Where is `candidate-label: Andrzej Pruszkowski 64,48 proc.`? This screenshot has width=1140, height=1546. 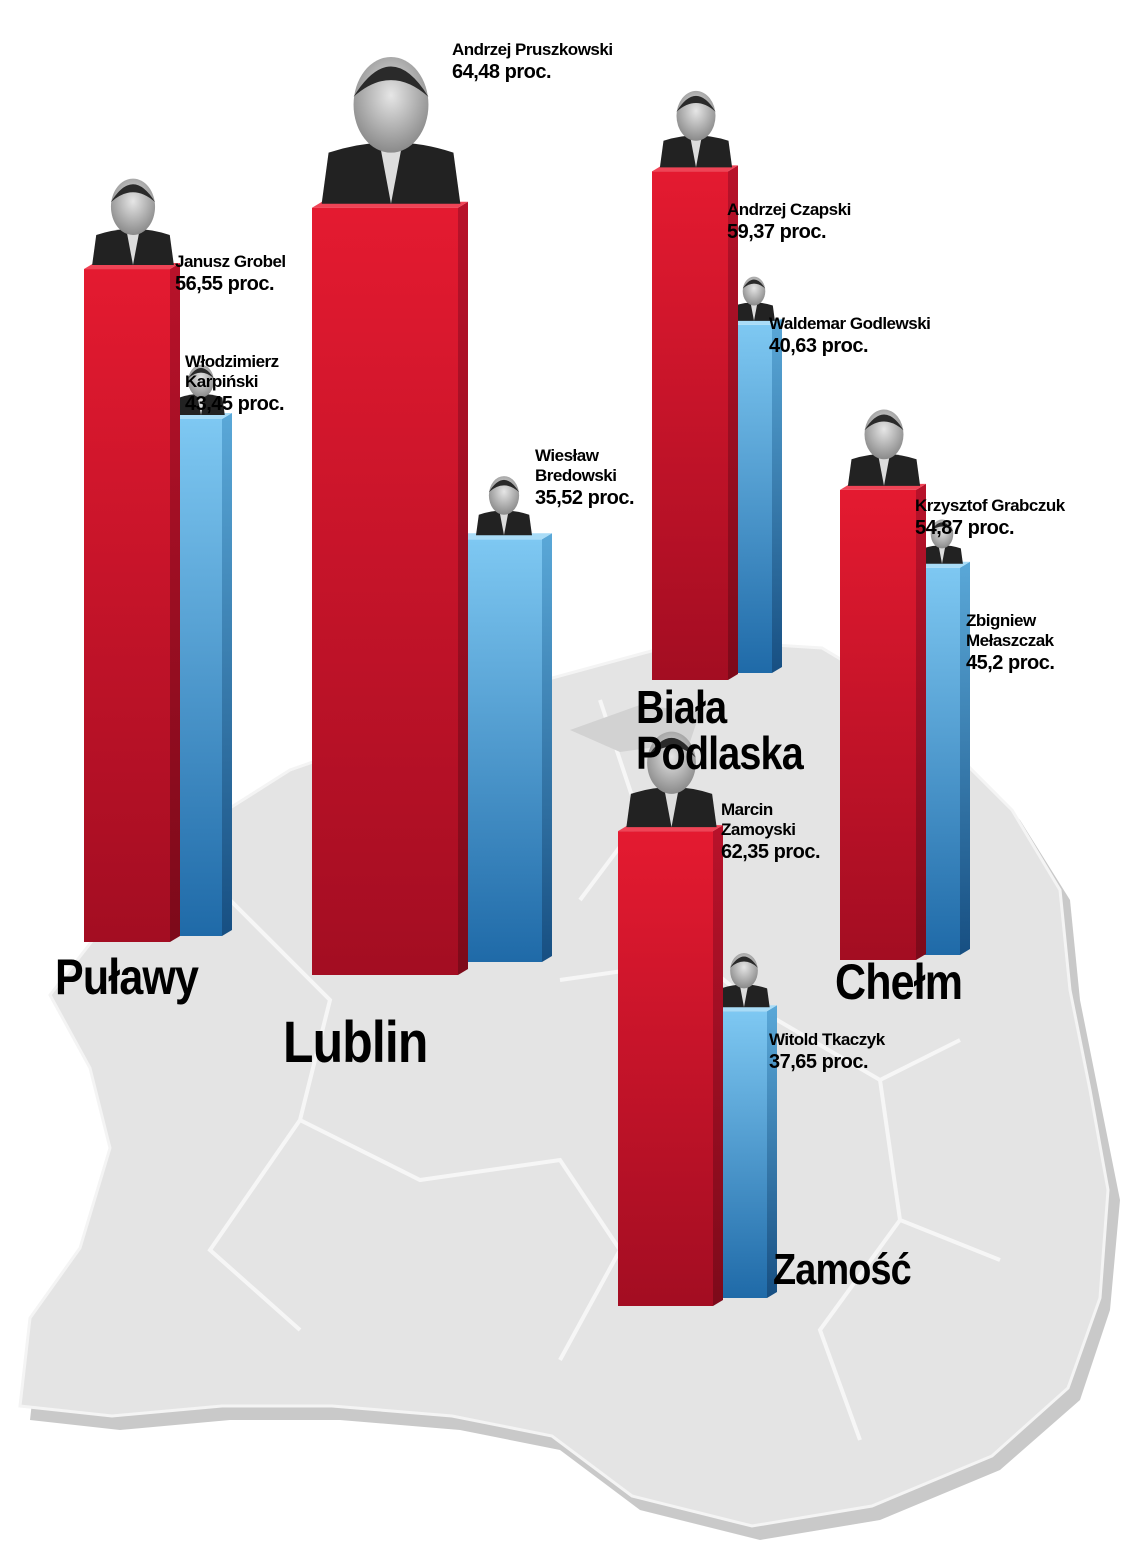 candidate-label: Andrzej Pruszkowski 64,48 proc. is located at coordinates (532, 62).